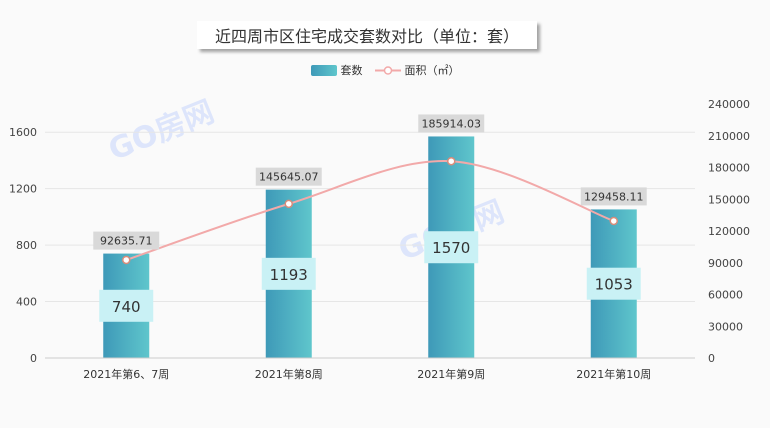  Describe the element at coordinates (725, 295) in the screenshot. I see `y-right-tick-2: 60000` at that location.